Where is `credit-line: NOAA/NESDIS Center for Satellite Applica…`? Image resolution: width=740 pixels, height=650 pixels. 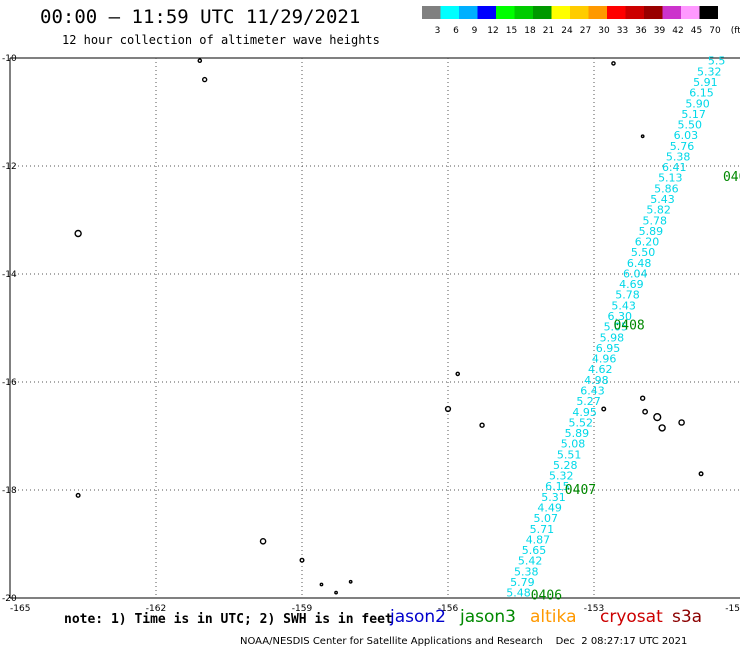
credit-line: NOAA/NESDIS Center for Satellite Applica… is located at coordinates (464, 641).